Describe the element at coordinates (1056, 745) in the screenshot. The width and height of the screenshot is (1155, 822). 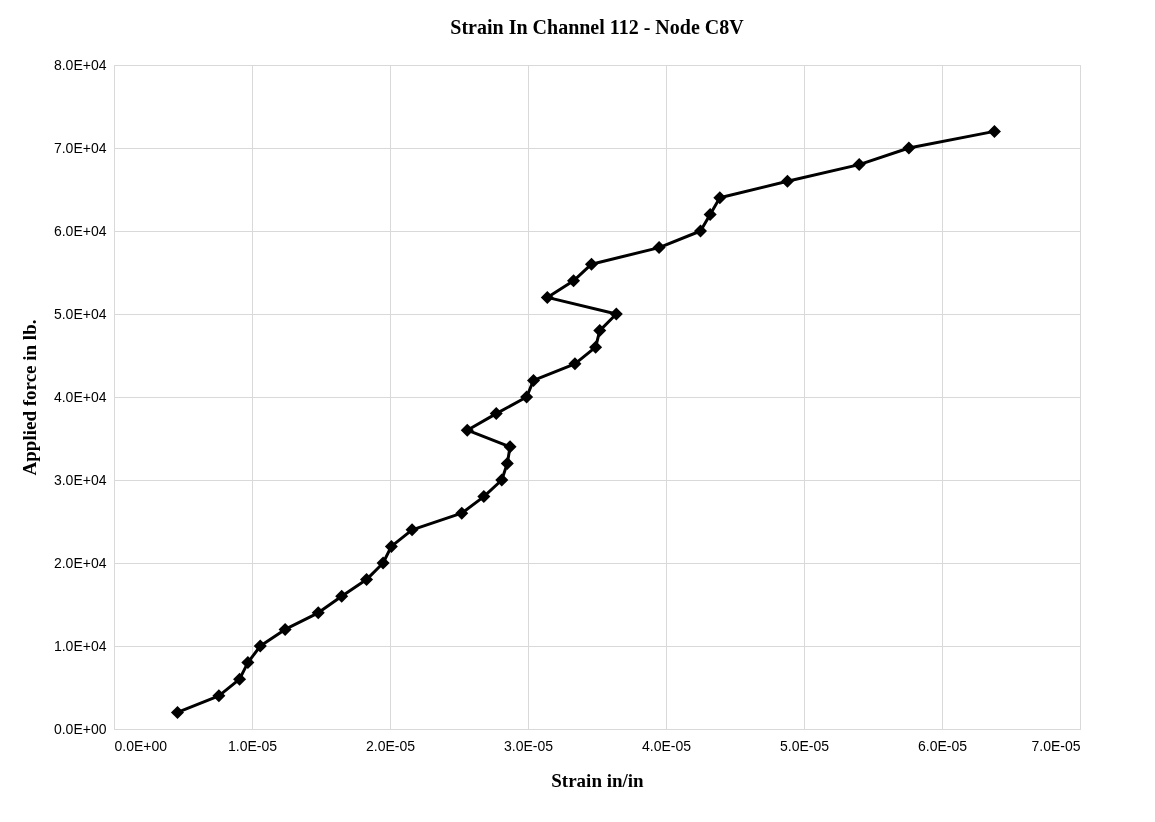
I see `x-tick-label: 7.0E-05` at that location.